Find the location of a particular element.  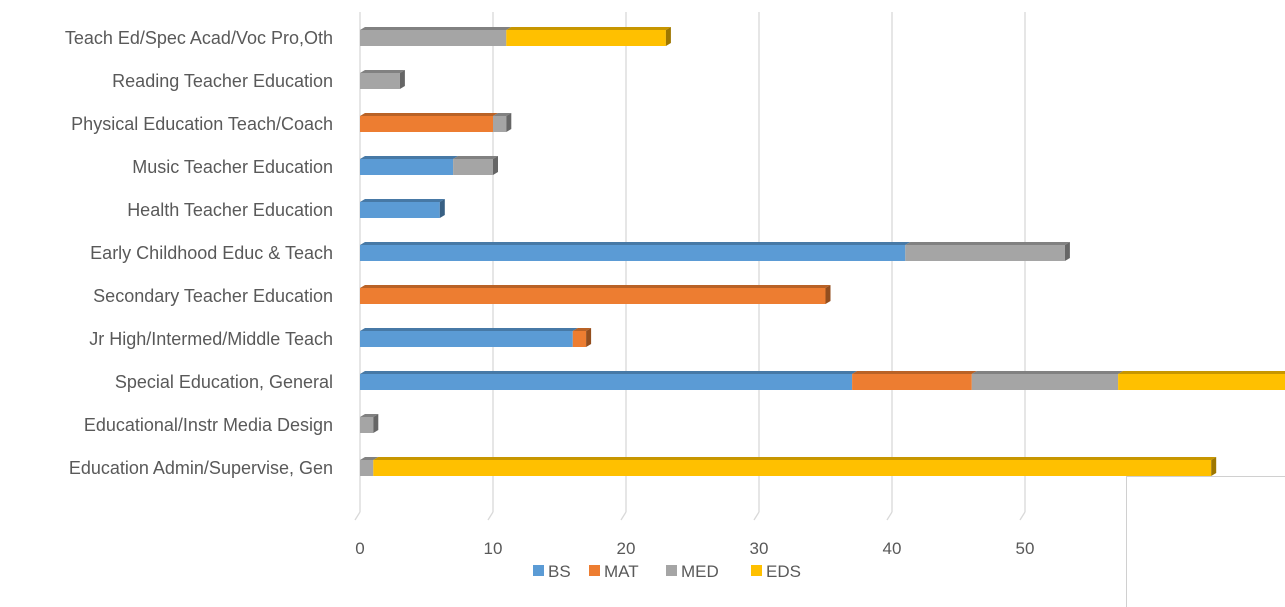

x-tick-label: 50 is located at coordinates (1025, 548).